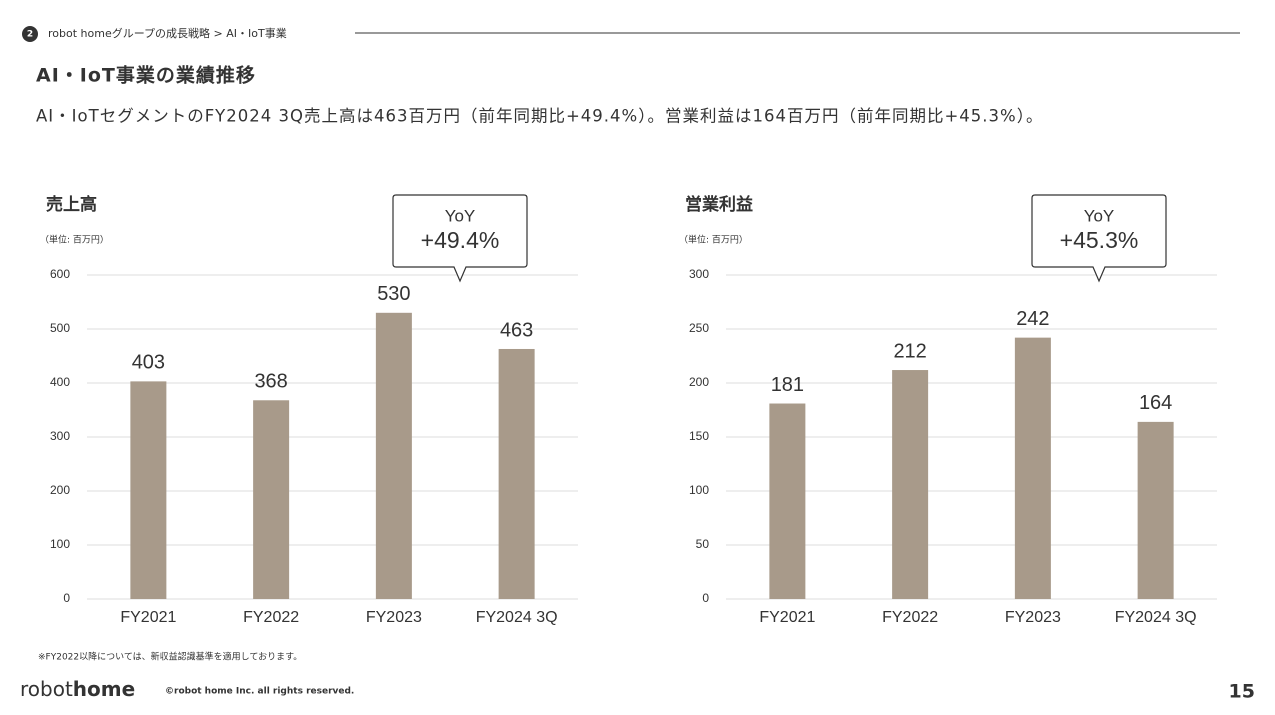 The height and width of the screenshot is (715, 1275). I want to click on chart-title: 売上高, so click(71, 204).